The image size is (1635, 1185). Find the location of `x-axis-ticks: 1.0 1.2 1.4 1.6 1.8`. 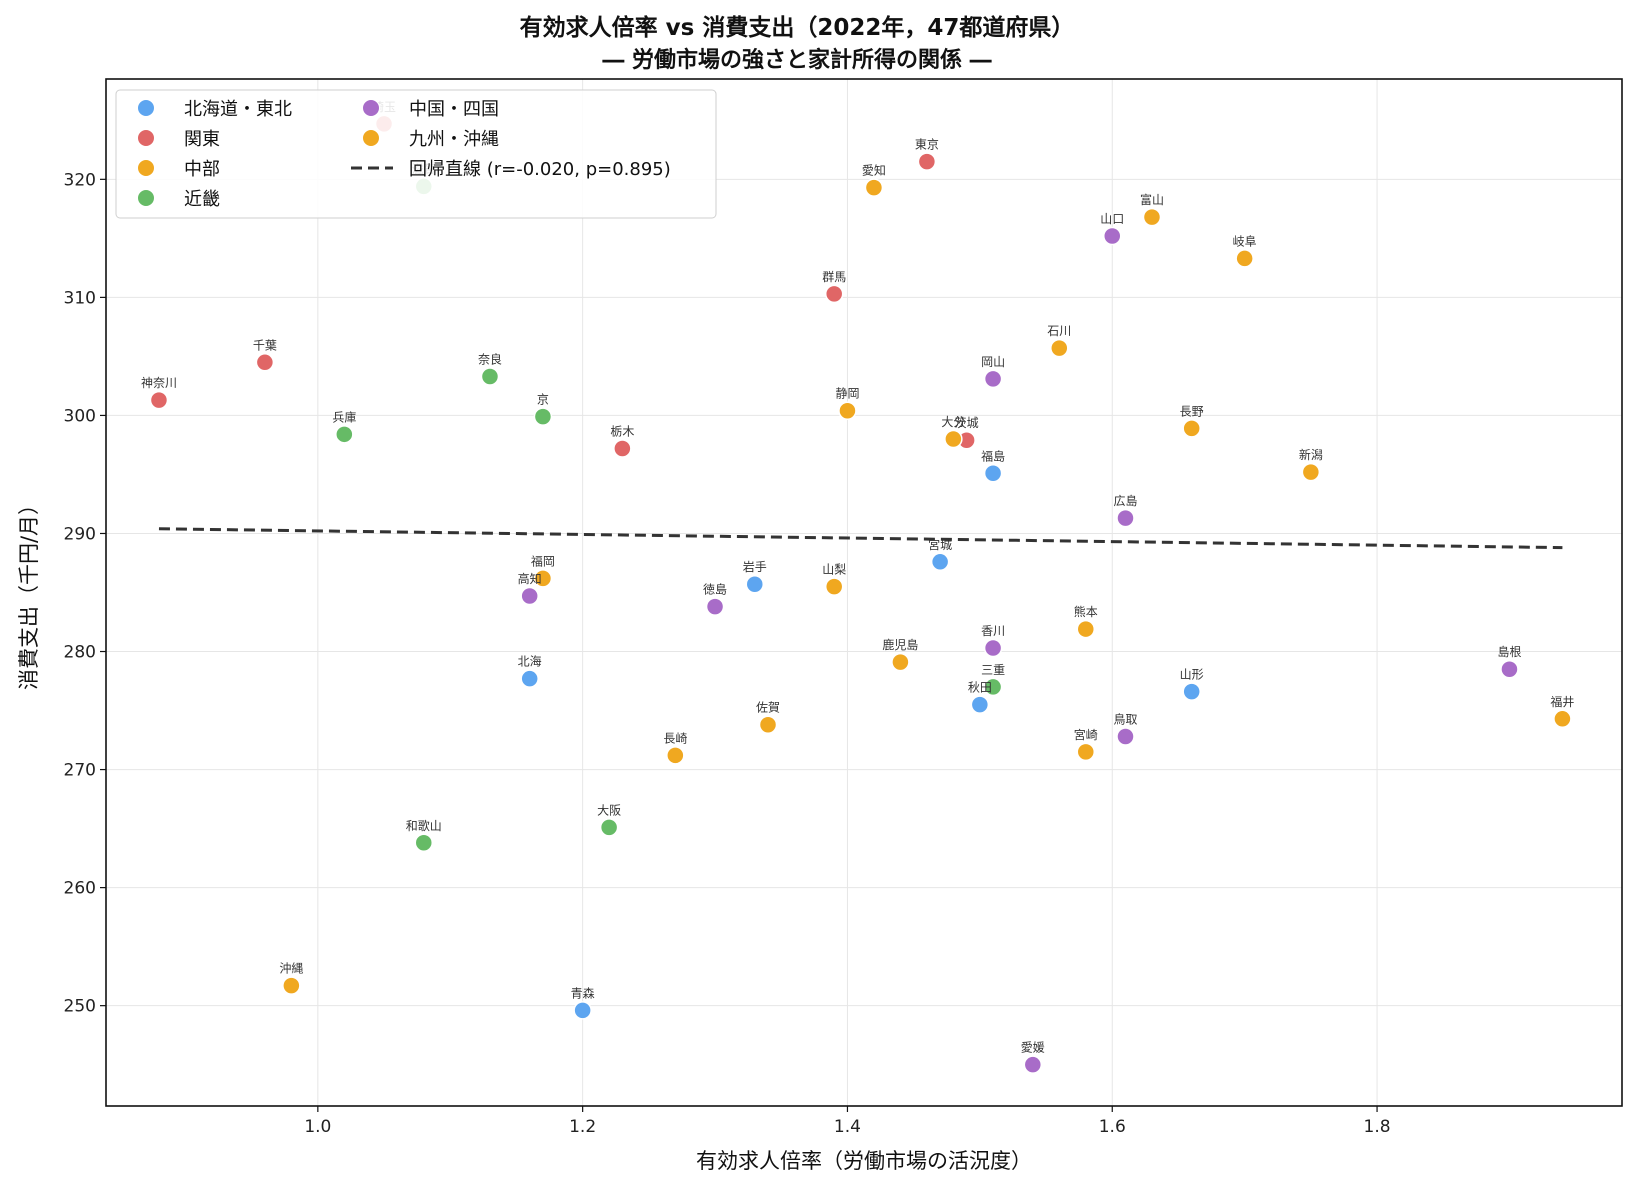

x-axis-ticks: 1.0 1.2 1.4 1.6 1.8 is located at coordinates (847, 1121).